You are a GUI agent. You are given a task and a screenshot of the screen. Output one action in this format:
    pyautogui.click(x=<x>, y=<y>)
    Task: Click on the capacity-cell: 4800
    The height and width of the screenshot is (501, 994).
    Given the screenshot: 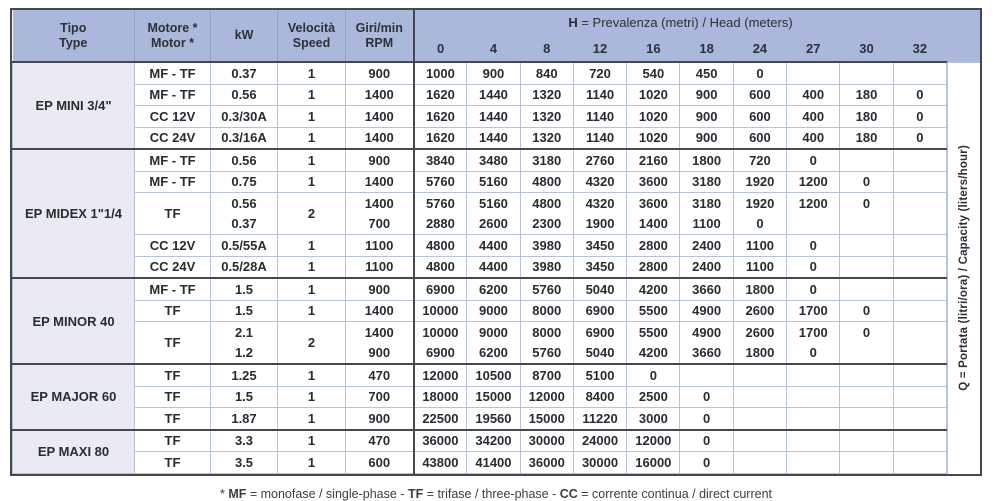 What is the action you would take?
    pyautogui.click(x=546, y=181)
    